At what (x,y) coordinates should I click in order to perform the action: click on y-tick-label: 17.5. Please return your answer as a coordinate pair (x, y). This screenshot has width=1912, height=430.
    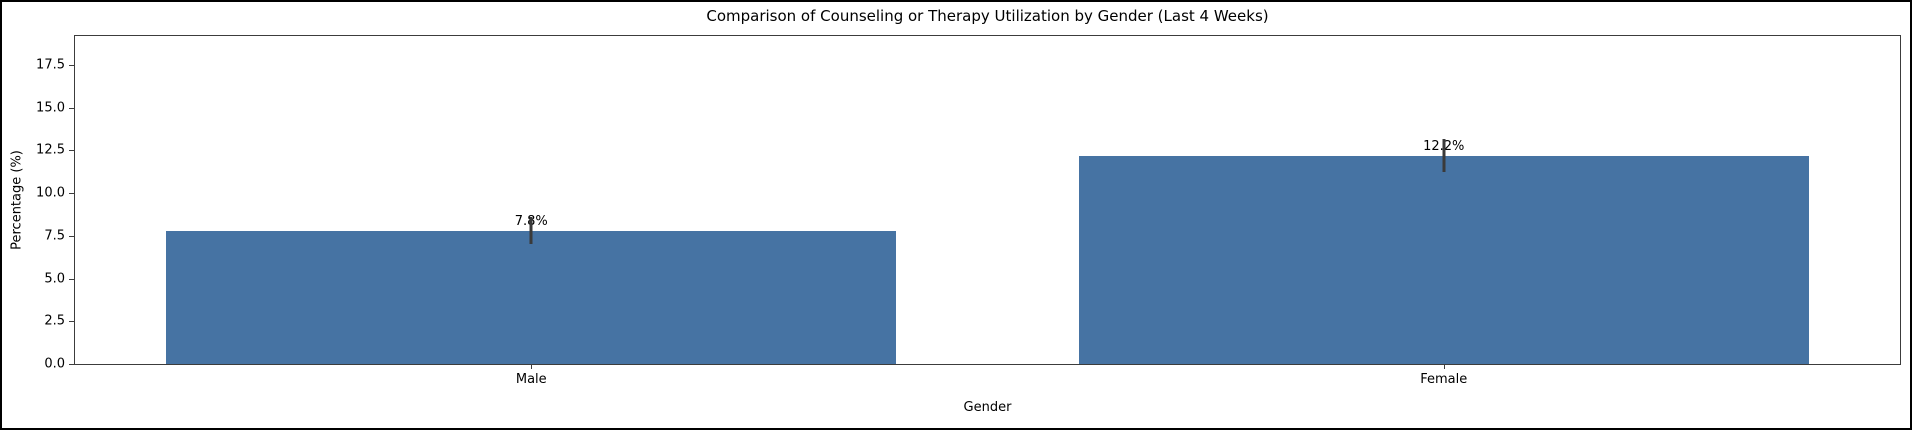
    Looking at the image, I should click on (50, 65).